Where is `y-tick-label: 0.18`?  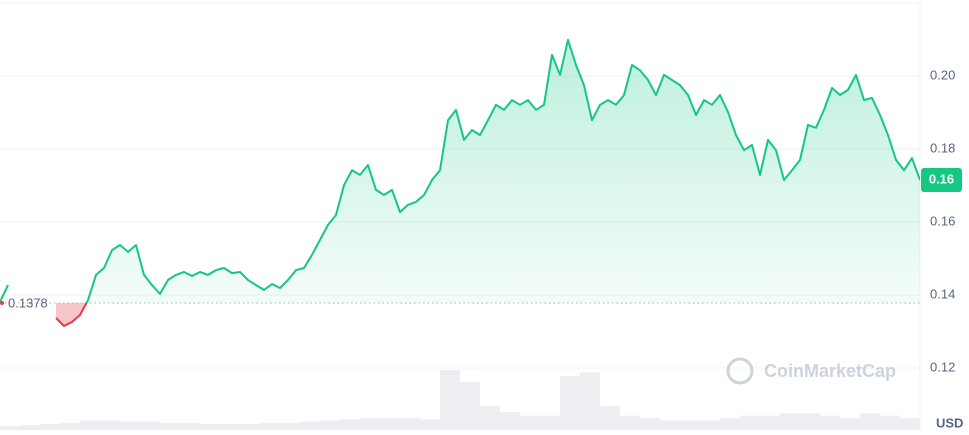 y-tick-label: 0.18 is located at coordinates (942, 147).